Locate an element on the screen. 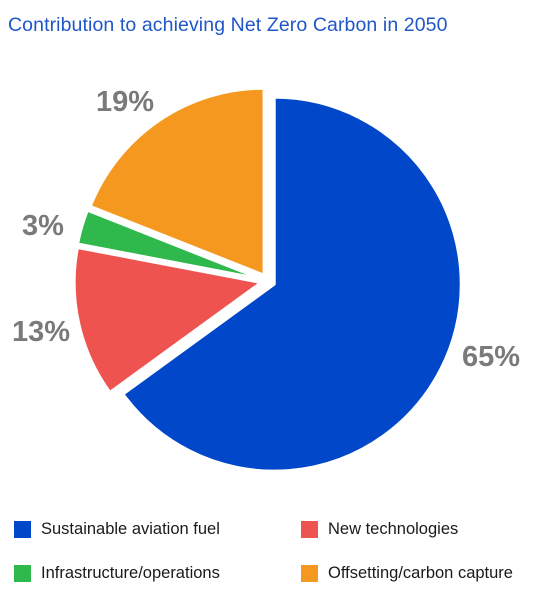 Image resolution: width=549 pixels, height=601 pixels. legend-item-offsetting-carbon-capture: Offsetting/carbon capture is located at coordinates (407, 573).